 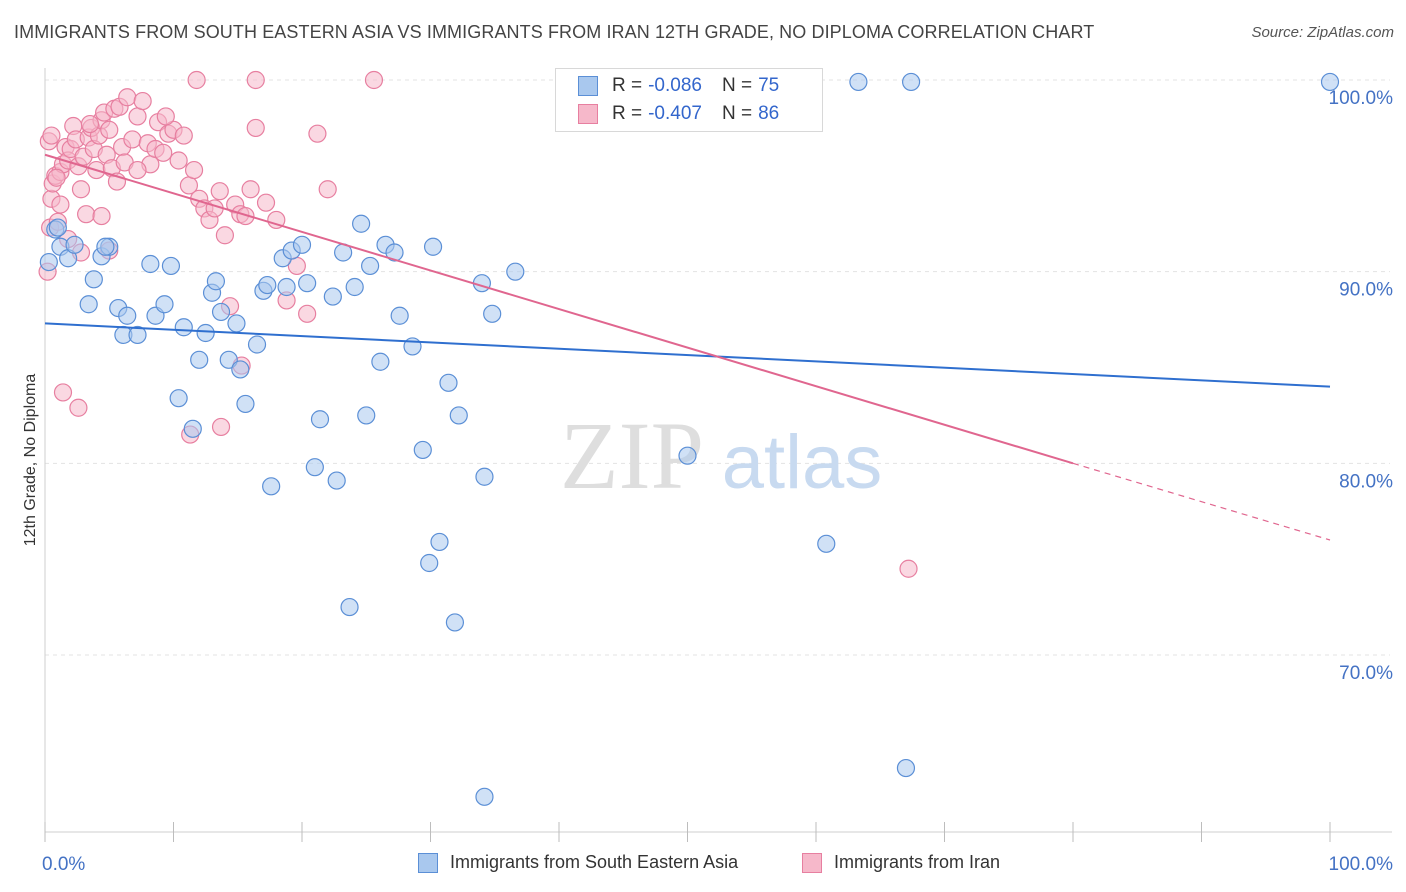 I want to click on bottom-legend-label-pink: Immigrants from Iran, so click(x=917, y=862).